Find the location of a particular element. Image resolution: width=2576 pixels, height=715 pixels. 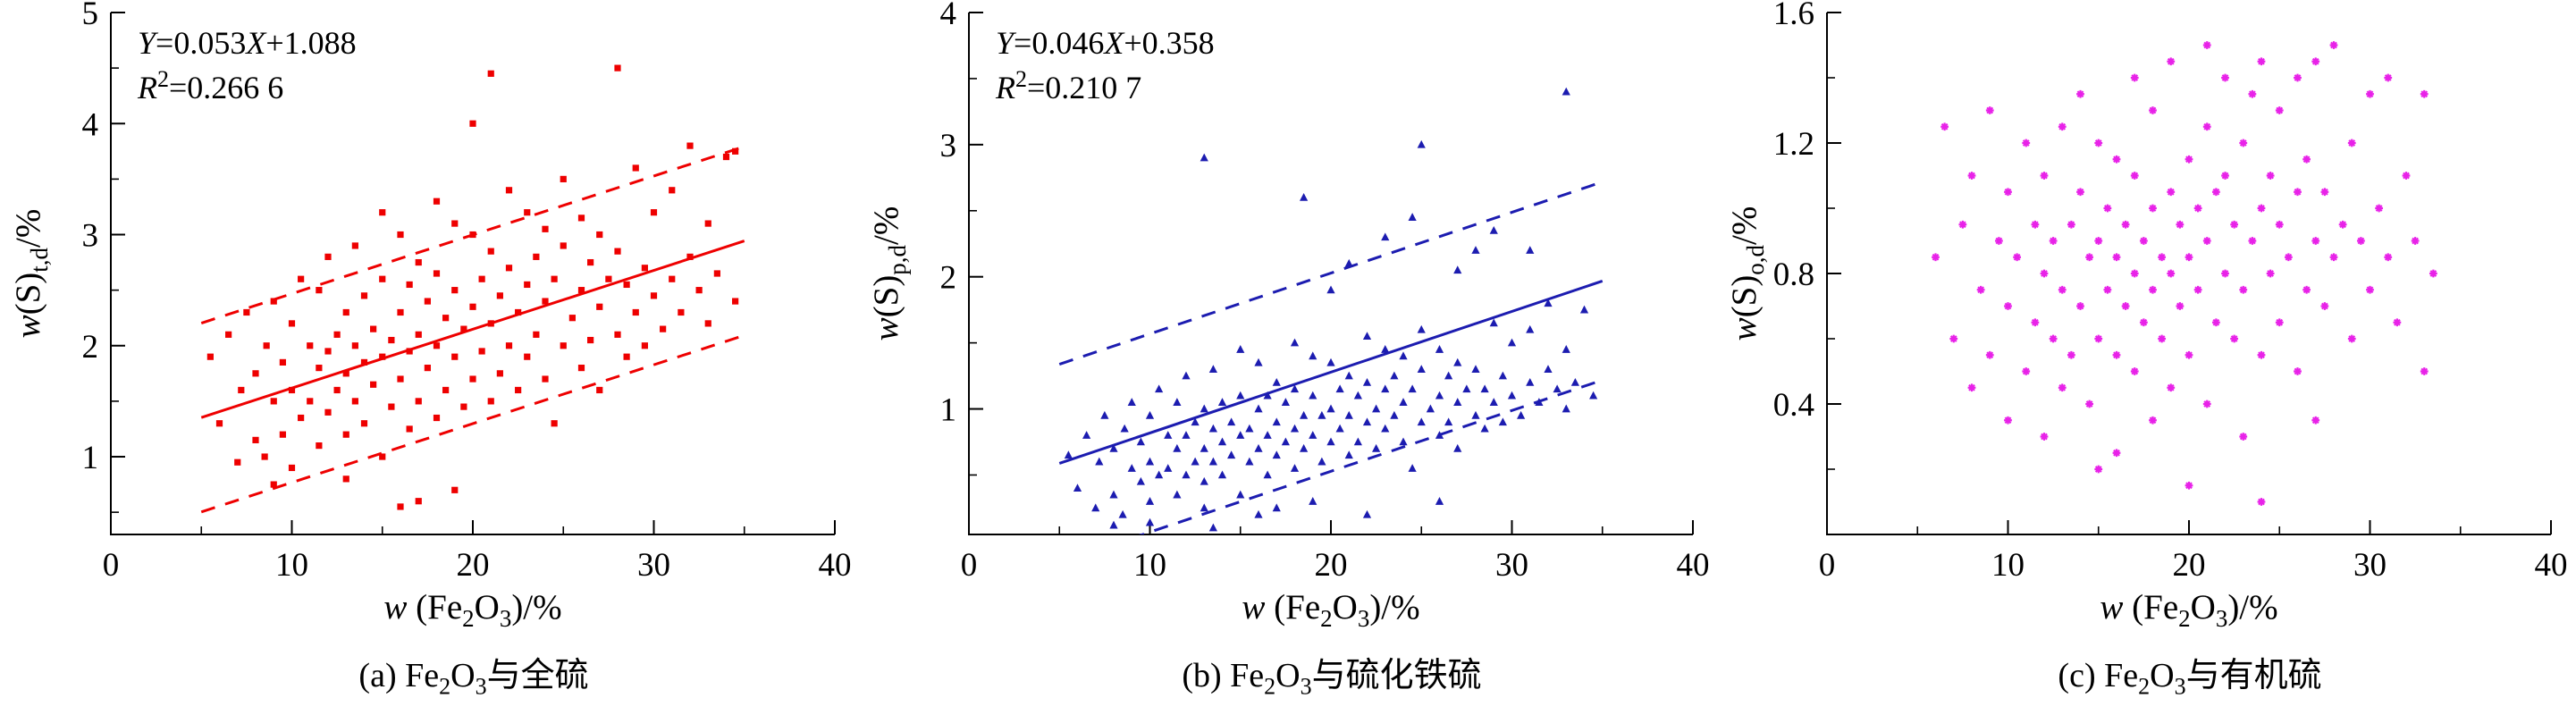

y-axis-ticks: 1 2 3 4 5 is located at coordinates (104, 256).